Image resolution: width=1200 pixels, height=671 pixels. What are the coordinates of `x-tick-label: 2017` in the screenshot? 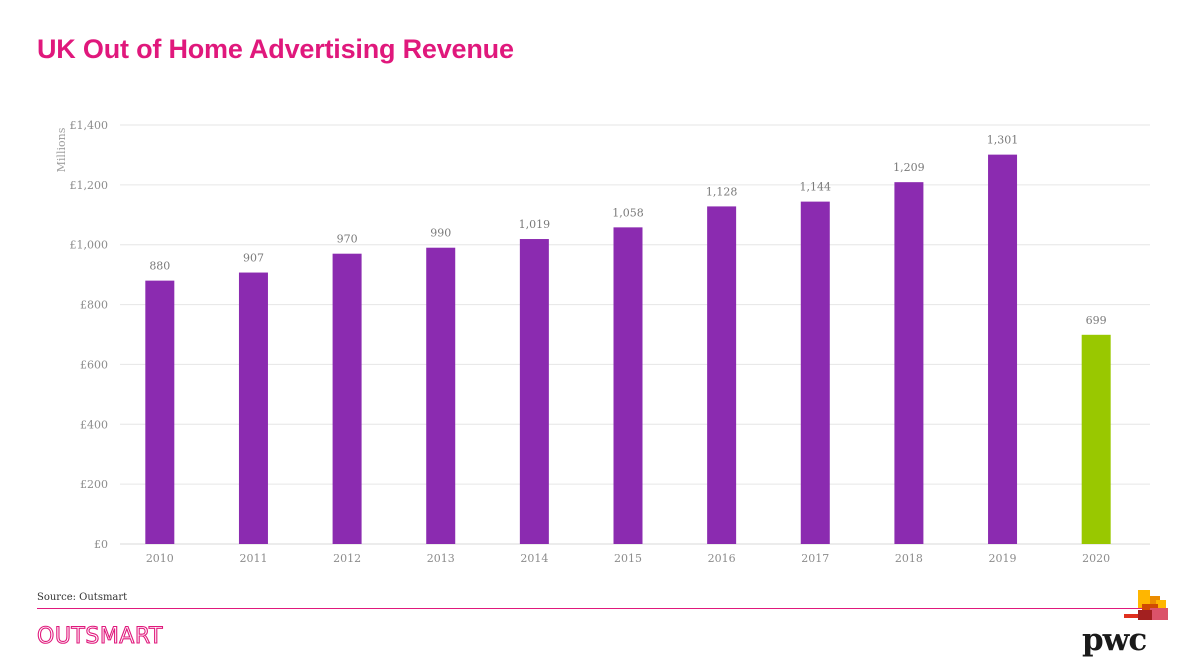 It's located at (815, 558).